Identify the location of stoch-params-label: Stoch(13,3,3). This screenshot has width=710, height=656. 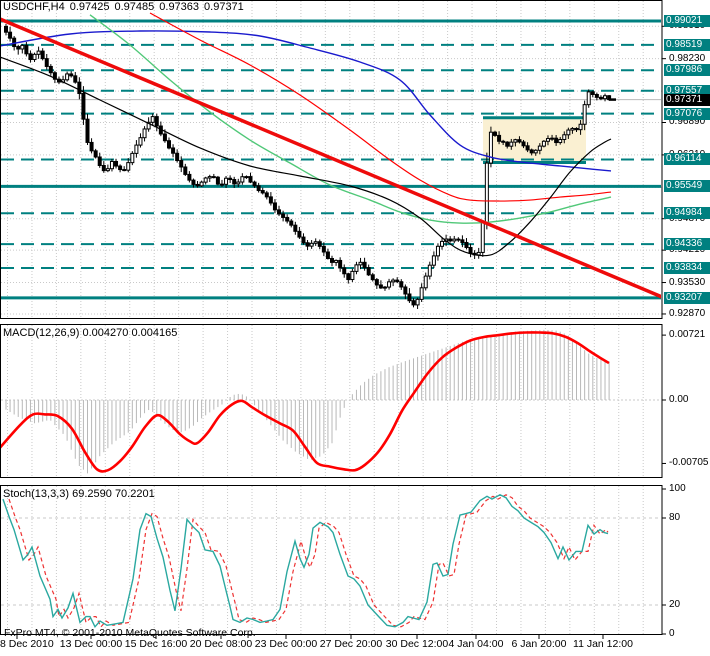
(36, 494).